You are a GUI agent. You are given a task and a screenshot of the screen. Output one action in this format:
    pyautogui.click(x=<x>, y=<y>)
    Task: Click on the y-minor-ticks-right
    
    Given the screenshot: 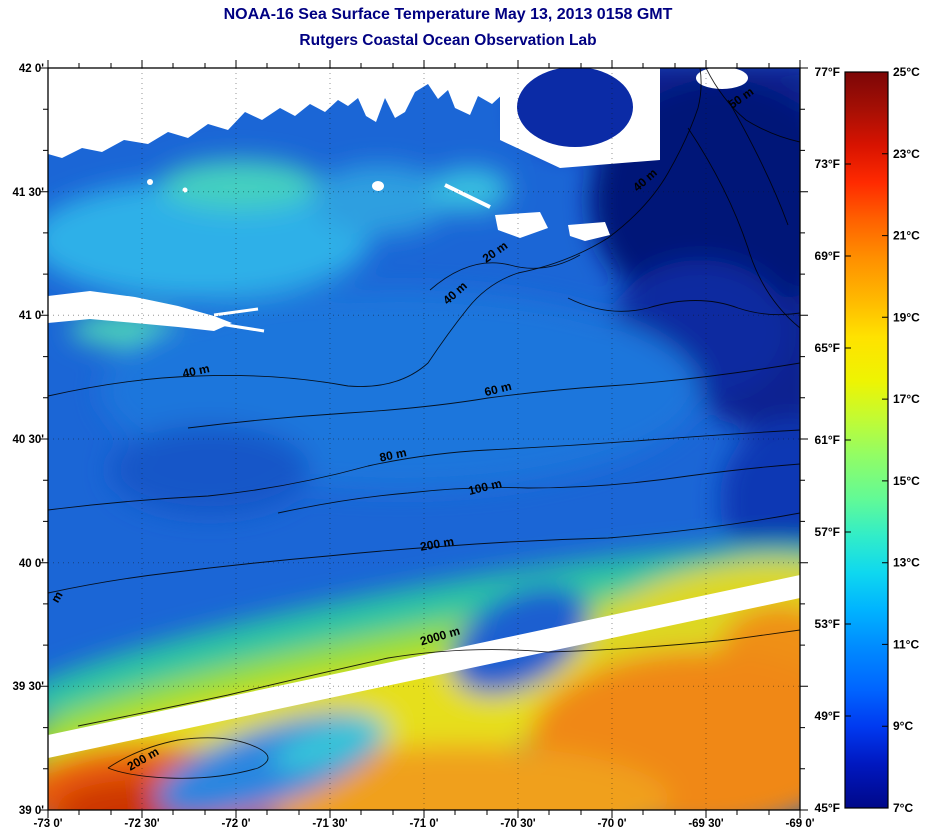 What is the action you would take?
    pyautogui.click(x=802, y=439)
    